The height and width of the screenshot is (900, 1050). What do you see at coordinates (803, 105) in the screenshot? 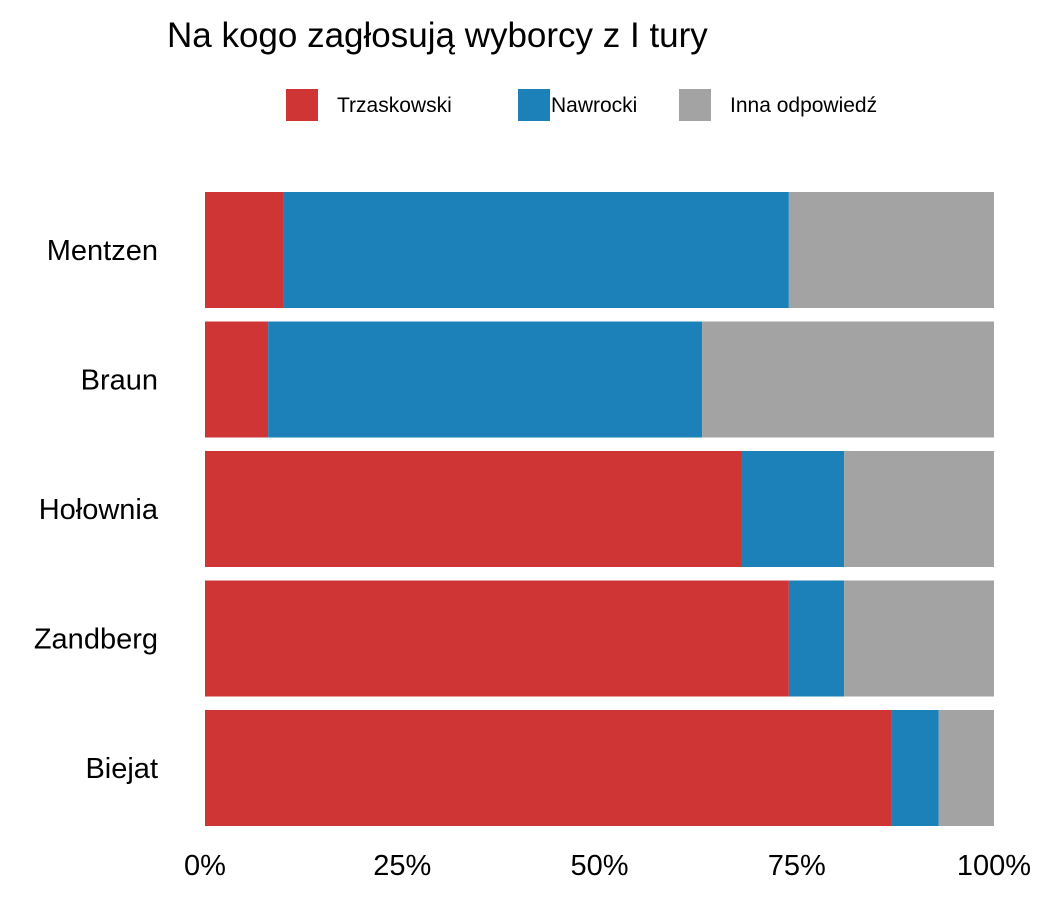
I see `legend-label: Inna odpowiedź` at bounding box center [803, 105].